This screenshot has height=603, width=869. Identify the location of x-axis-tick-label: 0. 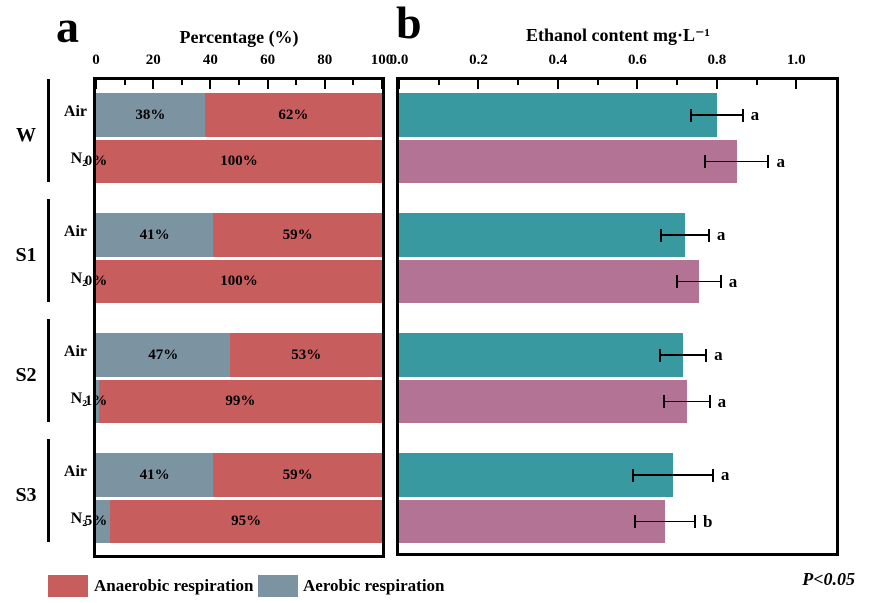
(96, 60).